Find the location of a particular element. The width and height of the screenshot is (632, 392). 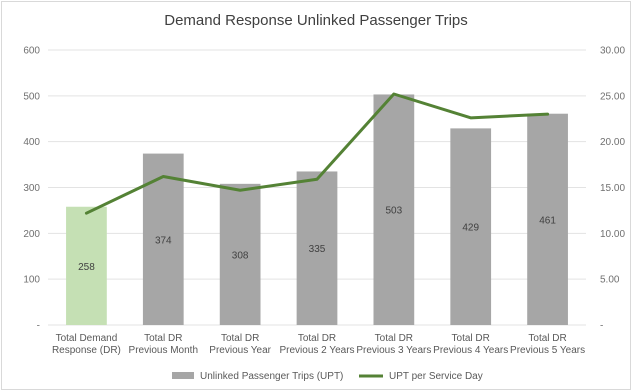

y-right-tick: 5.00 is located at coordinates (610, 280).